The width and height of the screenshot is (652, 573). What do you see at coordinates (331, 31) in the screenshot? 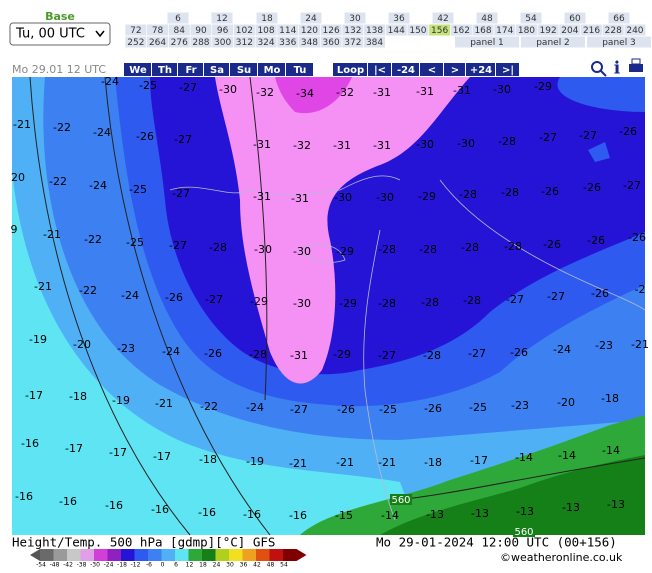
I see `hour-label: 126` at bounding box center [331, 31].